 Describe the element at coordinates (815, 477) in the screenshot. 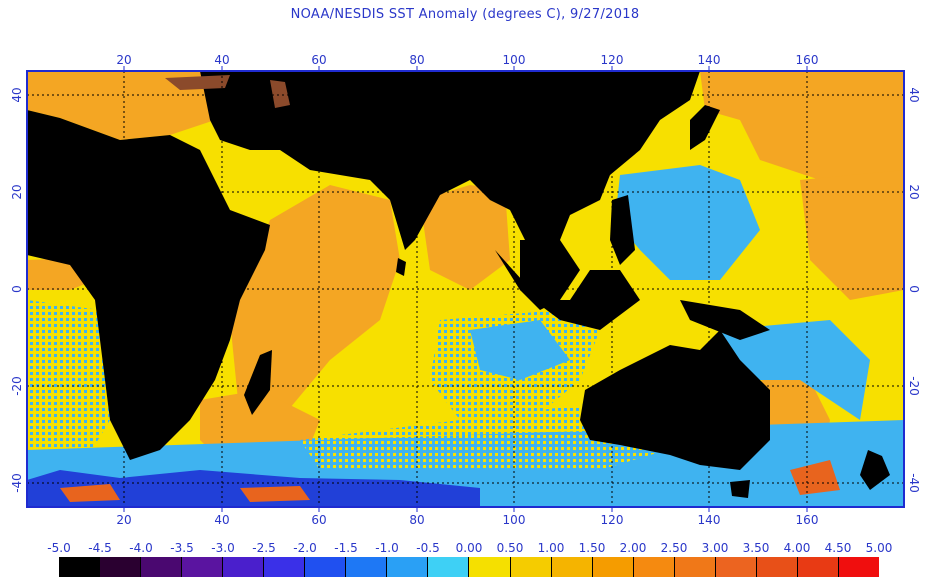

I see `strong-warm-tasman-patch` at that location.